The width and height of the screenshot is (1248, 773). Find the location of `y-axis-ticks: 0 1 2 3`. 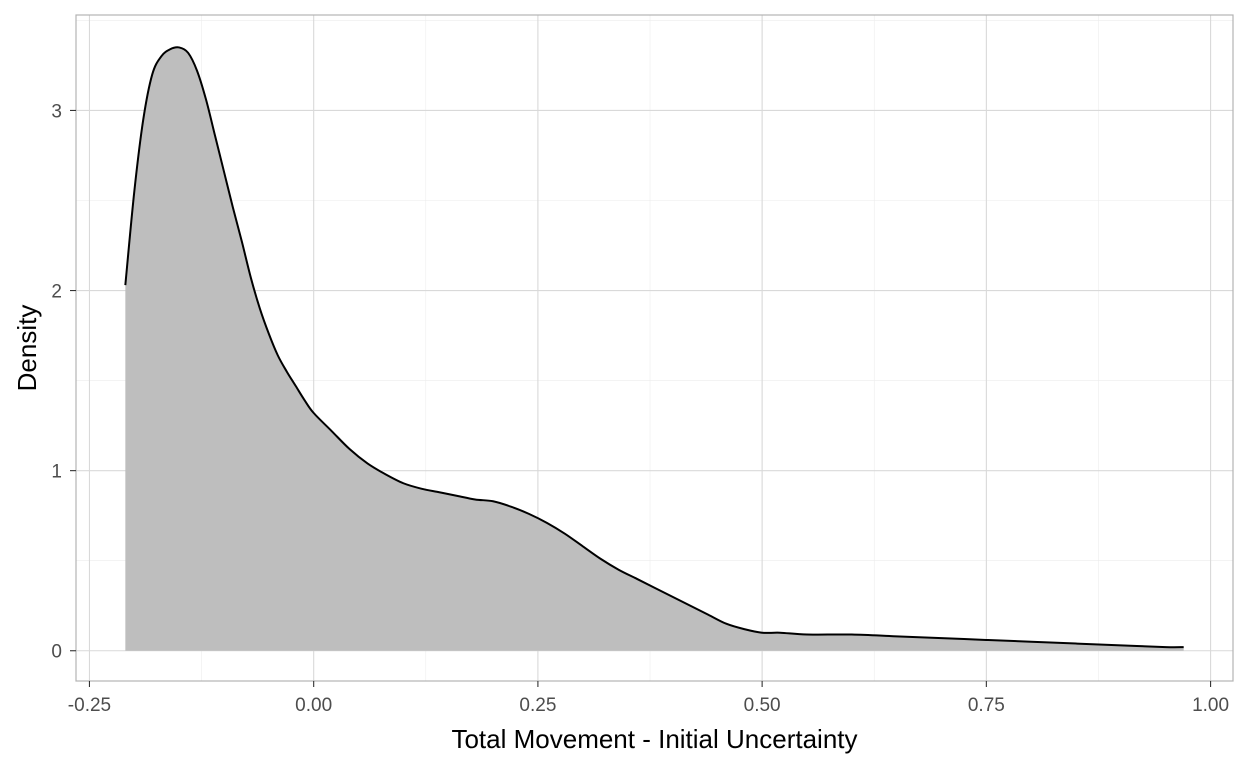

y-axis-ticks: 0 1 2 3 is located at coordinates (63, 382).